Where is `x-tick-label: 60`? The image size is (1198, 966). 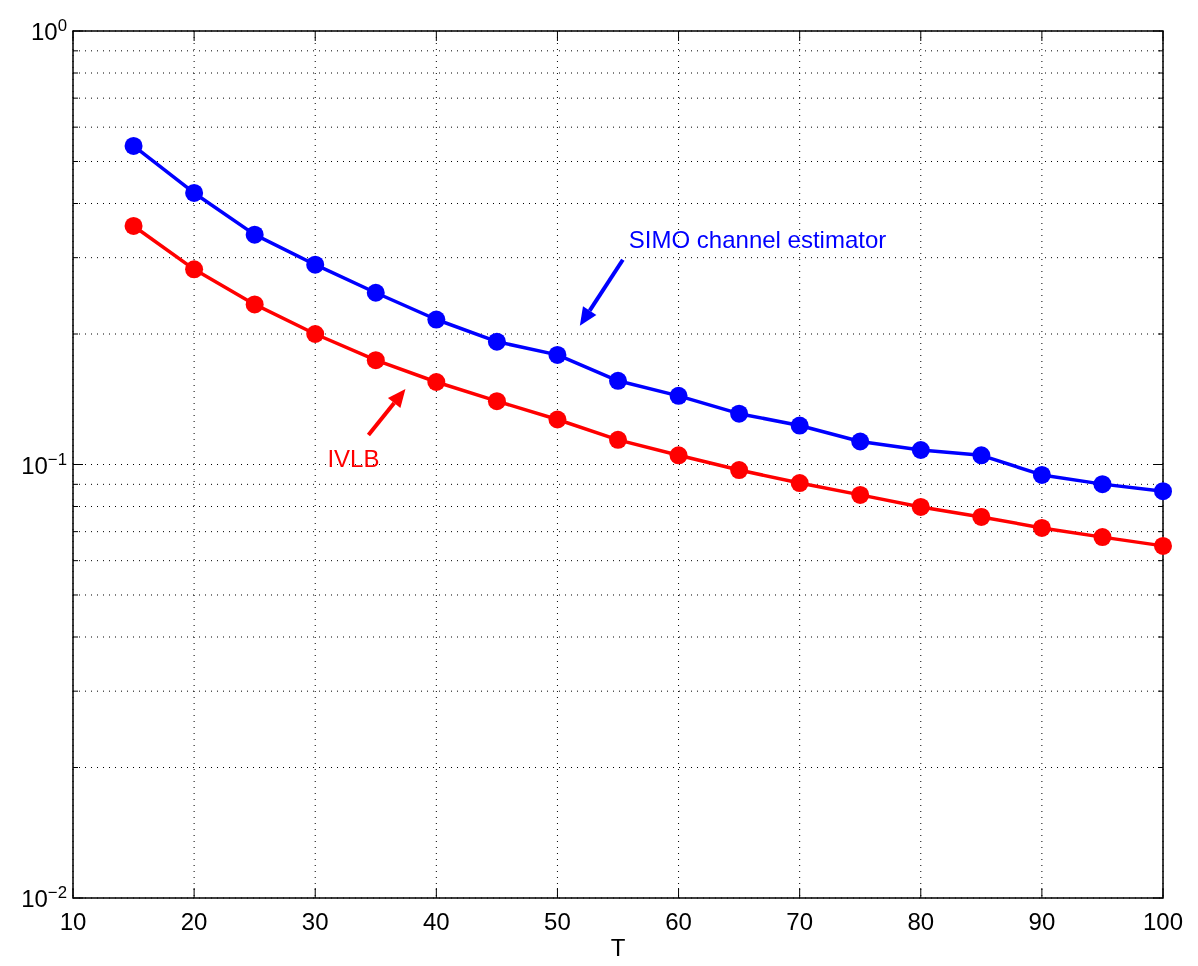
x-tick-label: 60 is located at coordinates (678, 921).